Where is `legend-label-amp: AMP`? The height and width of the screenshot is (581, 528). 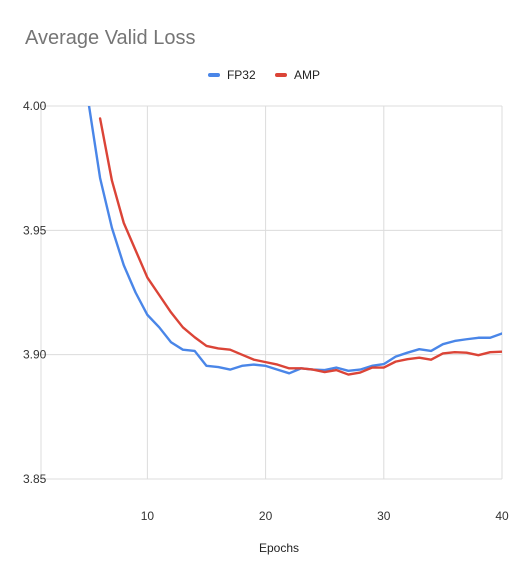
legend-label-amp: AMP is located at coordinates (307, 75).